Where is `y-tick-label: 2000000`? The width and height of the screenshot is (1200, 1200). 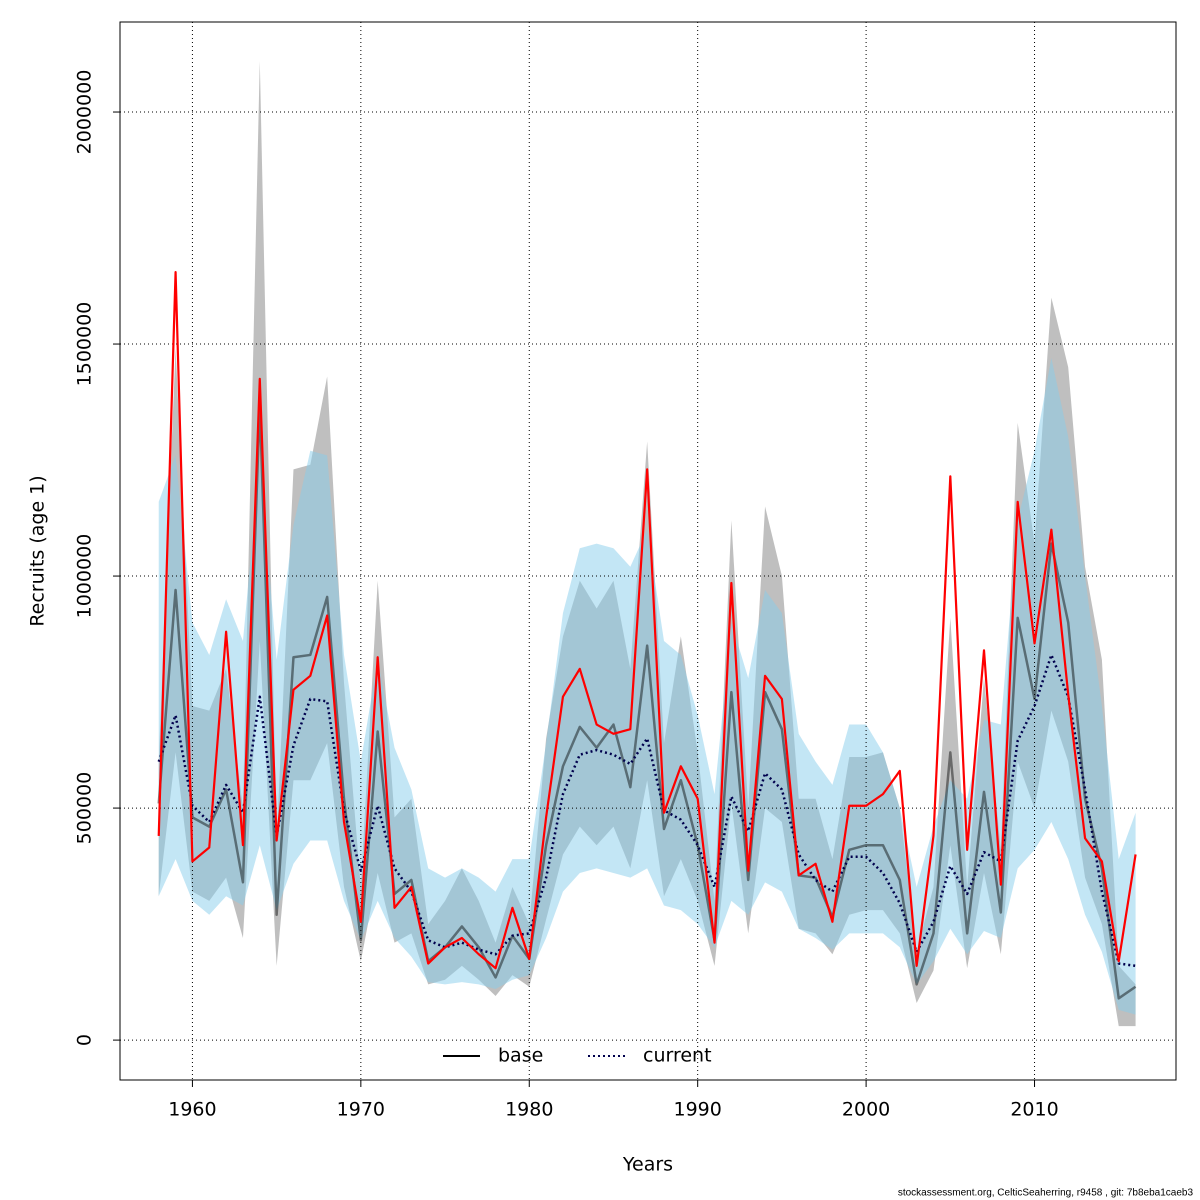 y-tick-label: 2000000 is located at coordinates (85, 112).